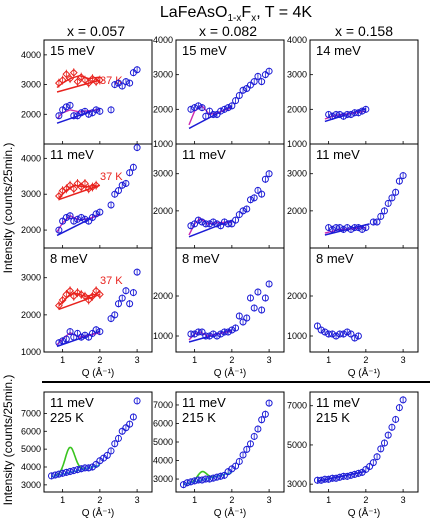  I want to click on energy-label: 14 meV, so click(338, 50).